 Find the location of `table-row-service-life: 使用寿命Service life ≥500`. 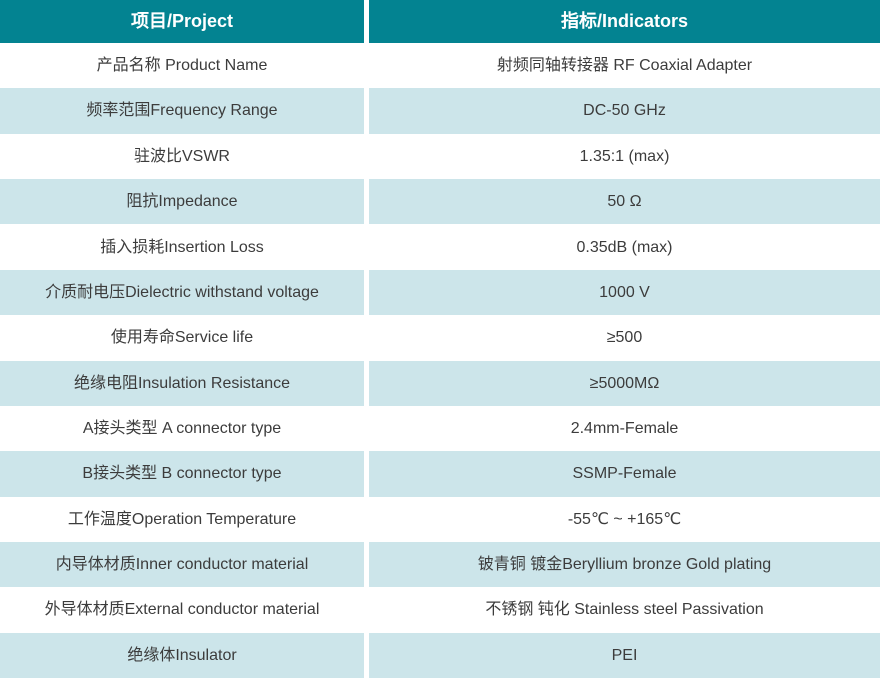

table-row-service-life: 使用寿命Service life ≥500 is located at coordinates (440, 338).